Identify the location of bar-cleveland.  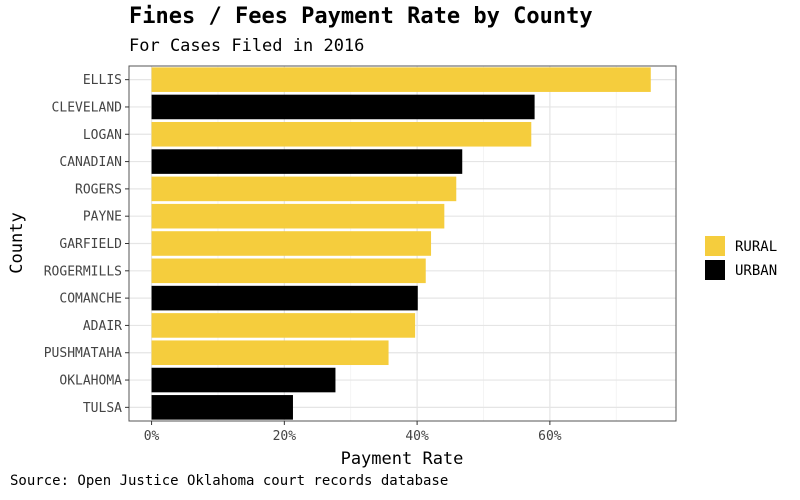
(343, 107).